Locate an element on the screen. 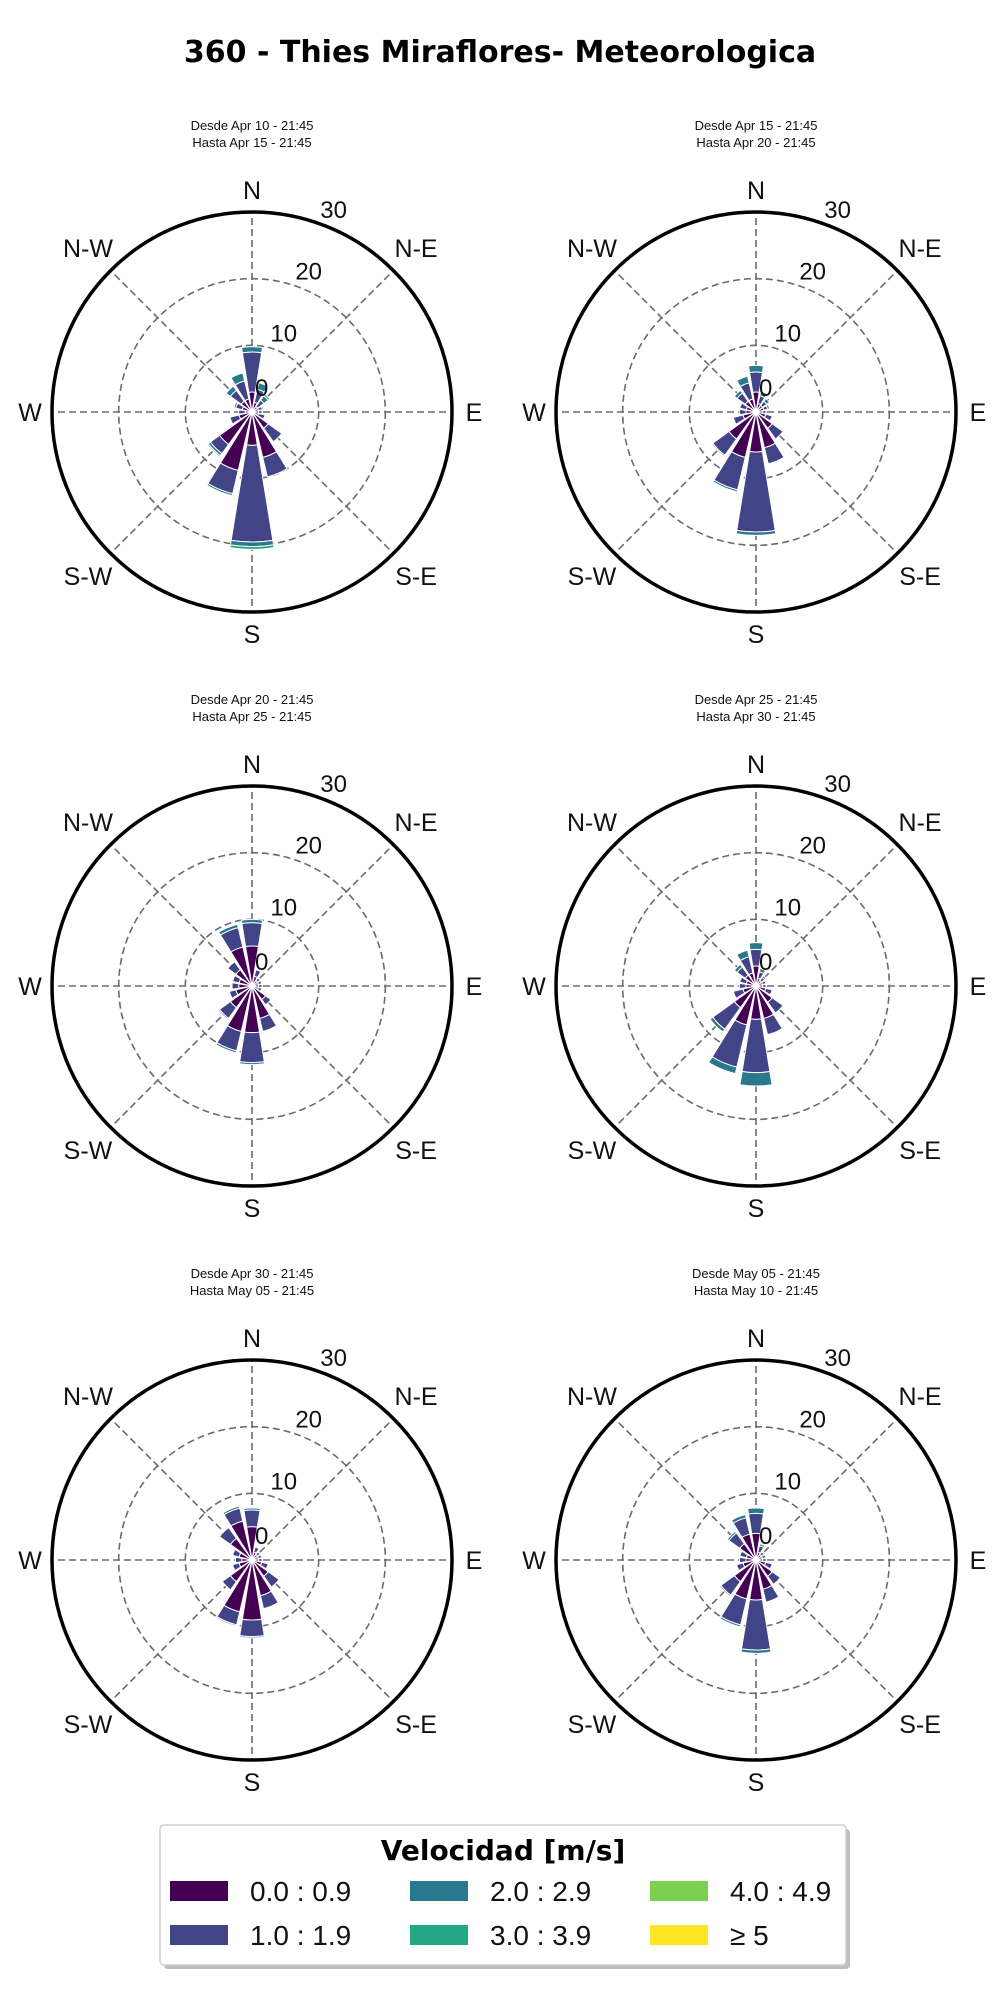  legend-item: 0.0 : 0.9 is located at coordinates (260, 1891).